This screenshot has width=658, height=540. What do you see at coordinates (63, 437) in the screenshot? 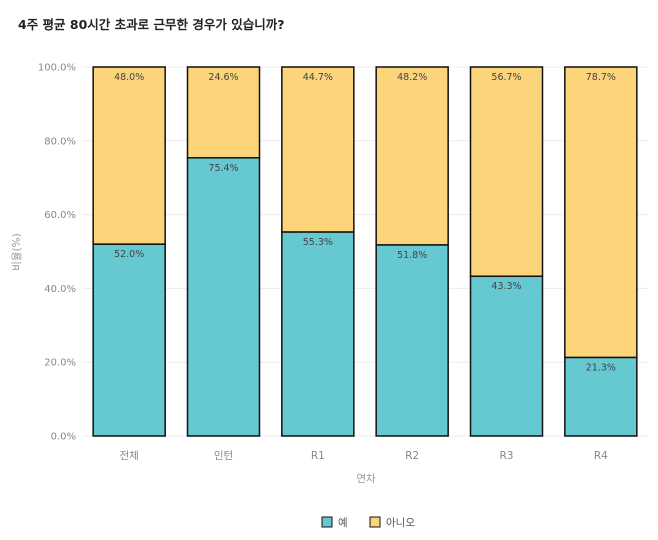
I see `y-tick-label: 0.0%` at bounding box center [63, 437].